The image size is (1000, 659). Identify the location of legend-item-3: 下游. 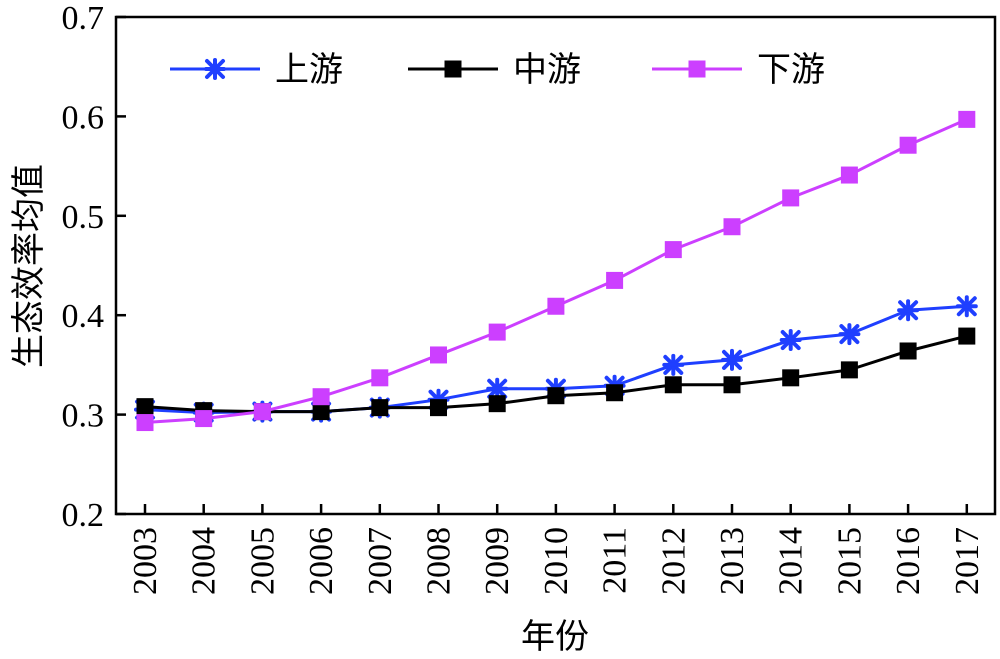
(738, 70).